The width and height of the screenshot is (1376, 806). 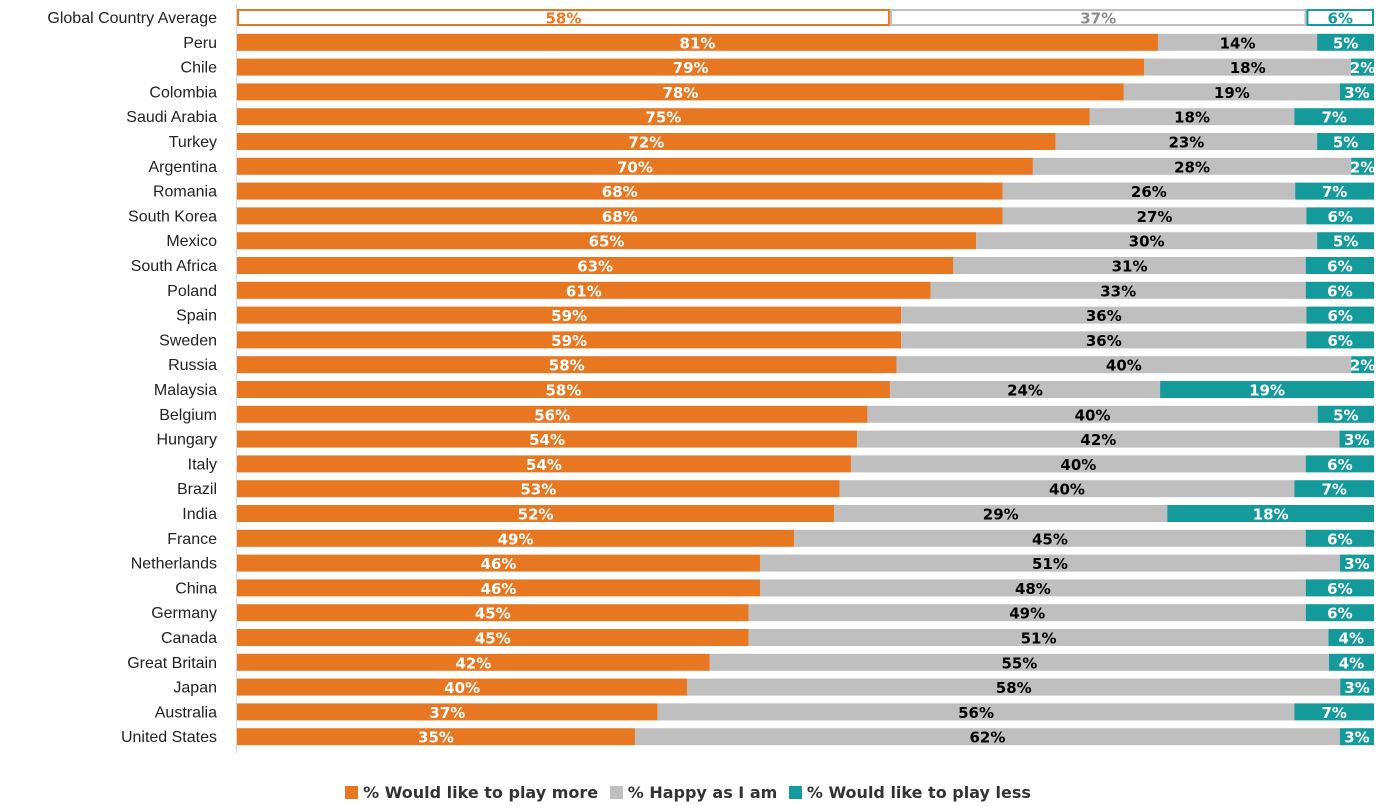 What do you see at coordinates (516, 539) in the screenshot?
I see `data-label: 49%` at bounding box center [516, 539].